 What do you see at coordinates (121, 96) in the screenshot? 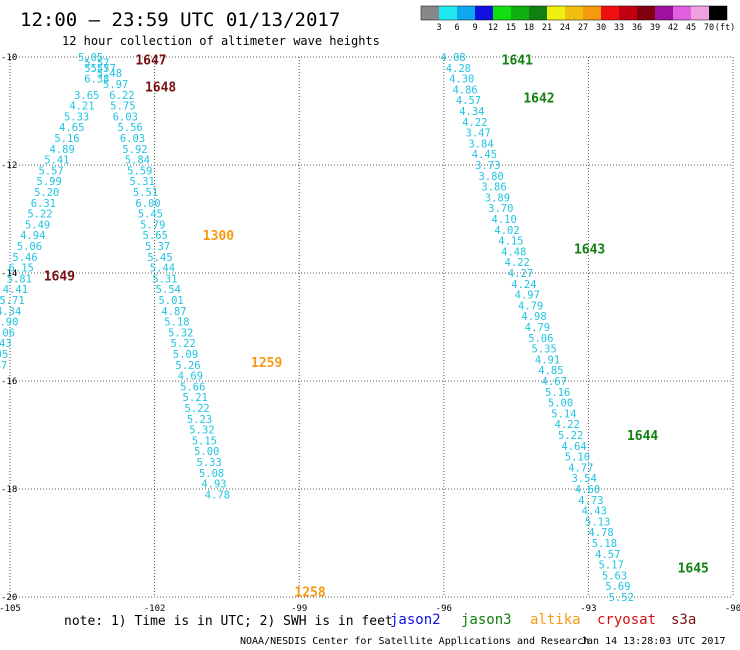
I see `wave-height-value: 6.22` at bounding box center [121, 96].